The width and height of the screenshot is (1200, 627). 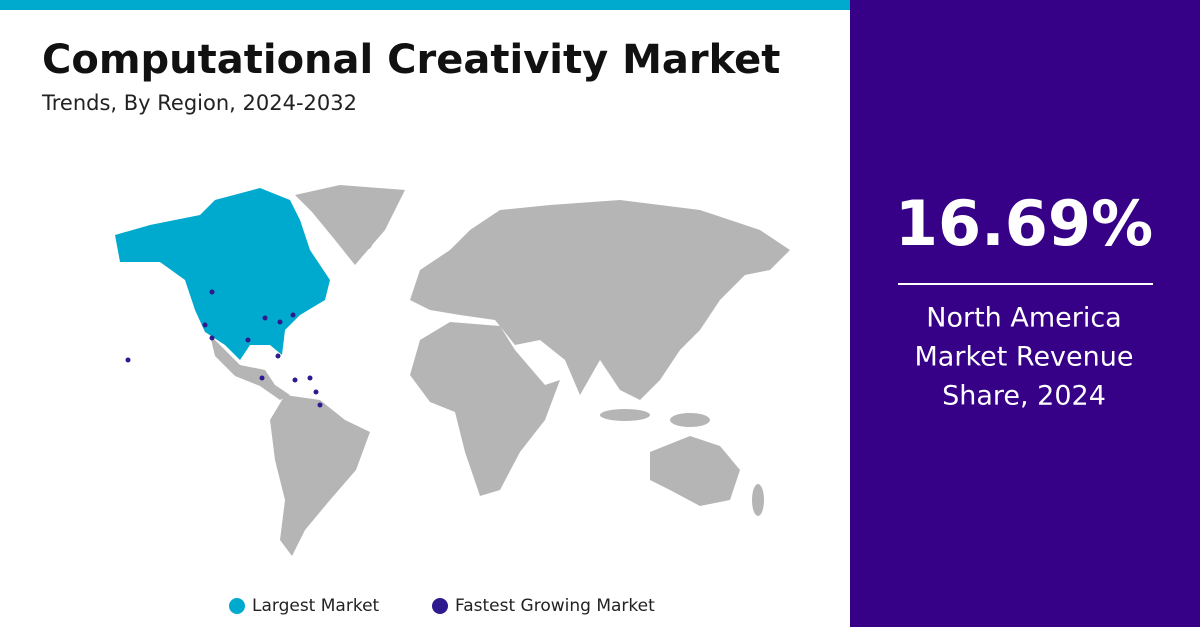 What do you see at coordinates (1024, 357) in the screenshot?
I see `stat-label: Market Revenue` at bounding box center [1024, 357].